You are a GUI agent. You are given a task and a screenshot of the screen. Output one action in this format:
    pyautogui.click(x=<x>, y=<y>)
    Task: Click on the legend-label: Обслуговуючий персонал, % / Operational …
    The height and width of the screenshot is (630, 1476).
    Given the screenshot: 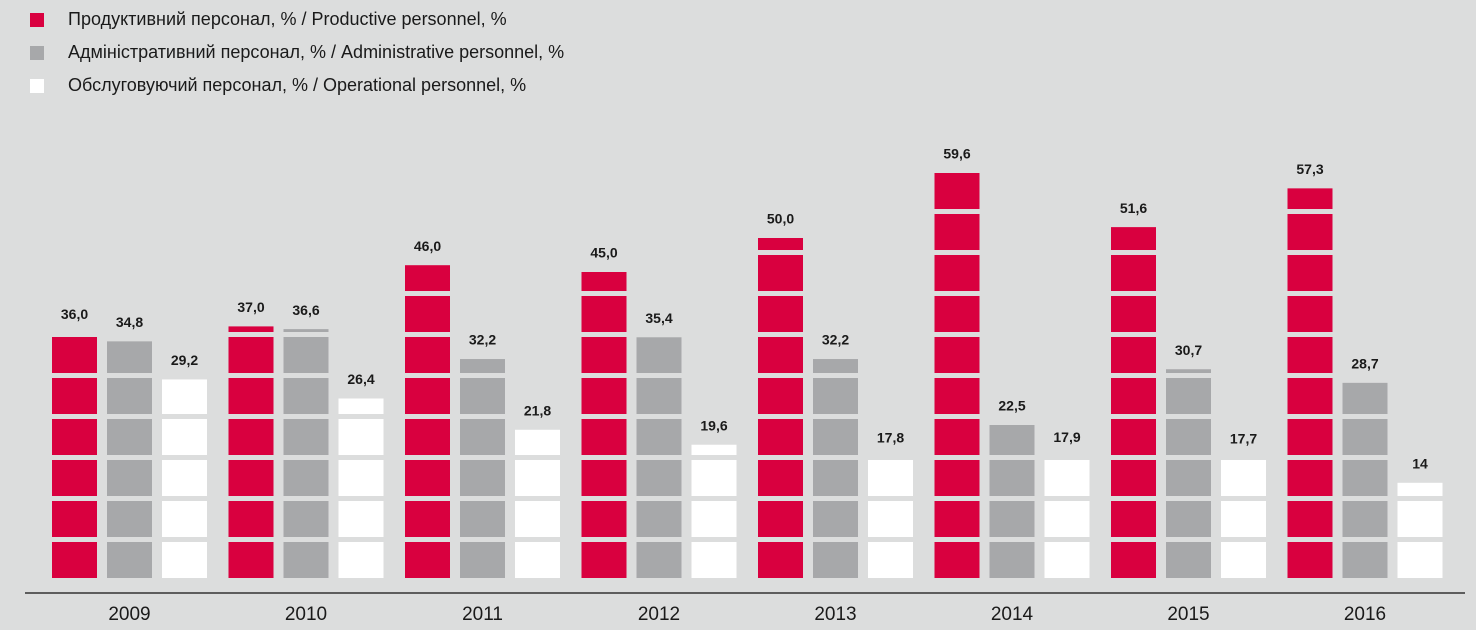 What is the action you would take?
    pyautogui.click(x=297, y=85)
    